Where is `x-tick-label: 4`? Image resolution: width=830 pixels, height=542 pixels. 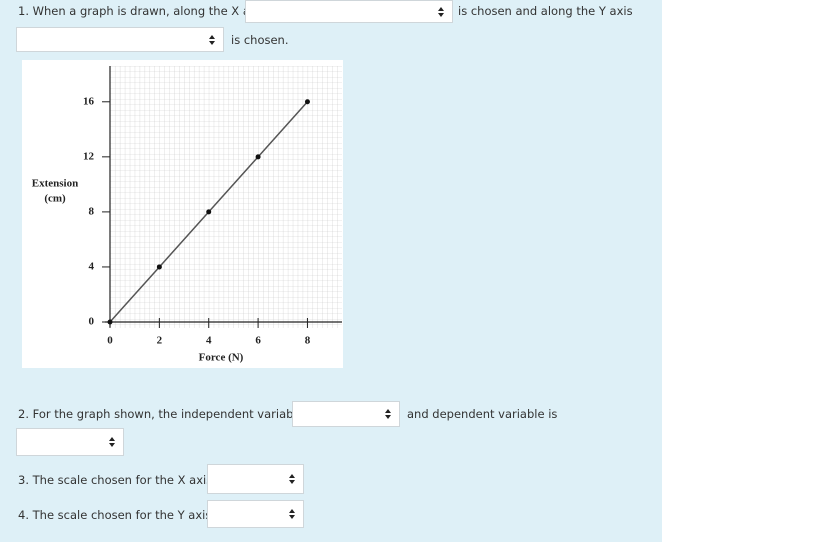
x-tick-label: 4 is located at coordinates (209, 341).